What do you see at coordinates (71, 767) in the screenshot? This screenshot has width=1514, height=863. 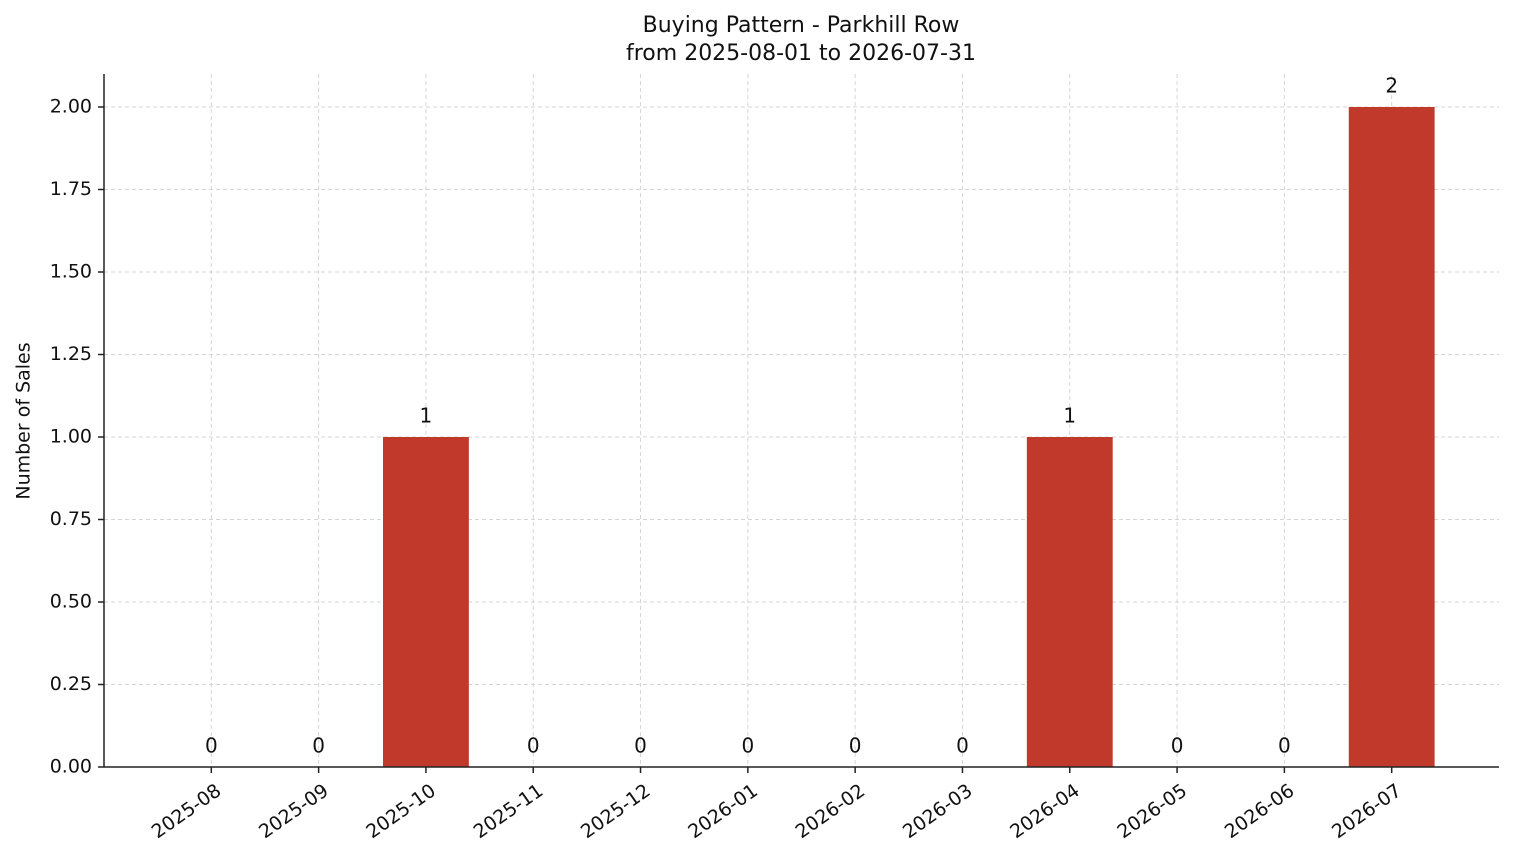 I see `y-tick-label: 0.00` at bounding box center [71, 767].